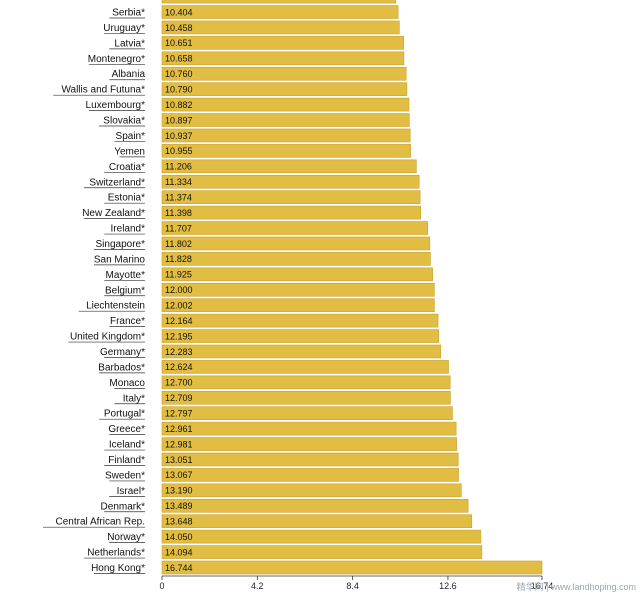 The width and height of the screenshot is (640, 594). I want to click on category-label: Mayotte*, so click(126, 275).